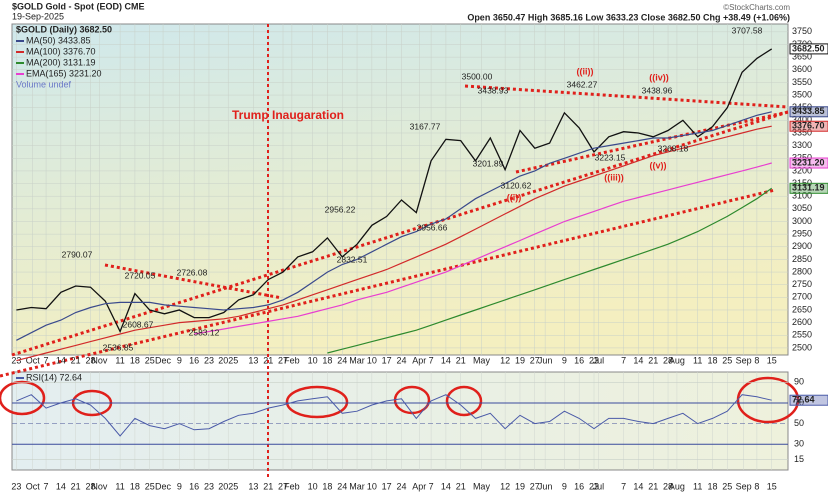  Describe the element at coordinates (772, 360) in the screenshot. I see `x-tick-label: 15` at that location.